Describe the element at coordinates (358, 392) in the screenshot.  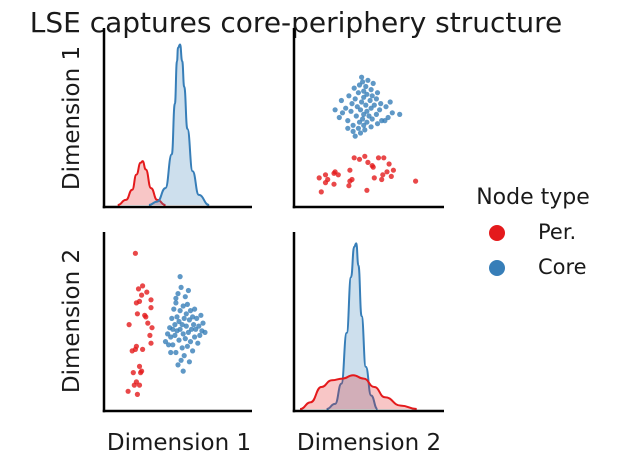
I see `per-dim2-kde-line` at that location.